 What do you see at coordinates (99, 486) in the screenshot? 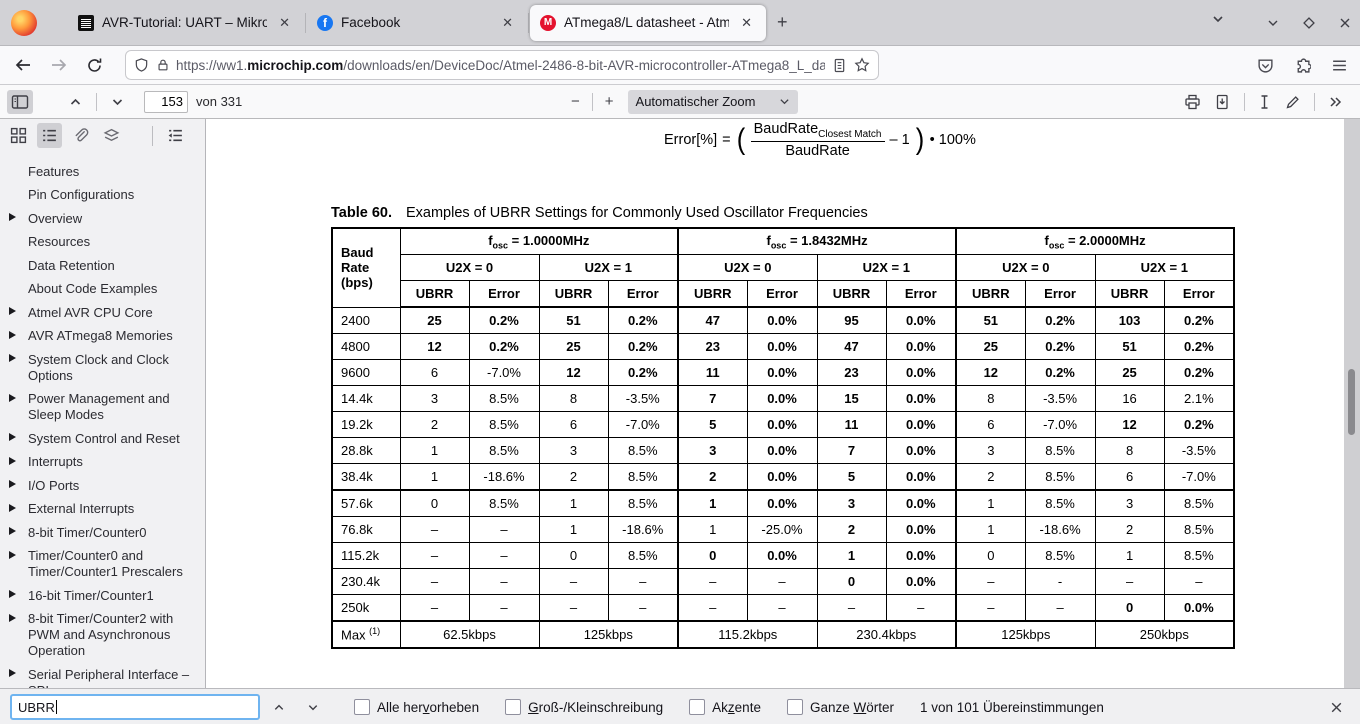
I see `outline-item: I/O Ports` at bounding box center [99, 486].